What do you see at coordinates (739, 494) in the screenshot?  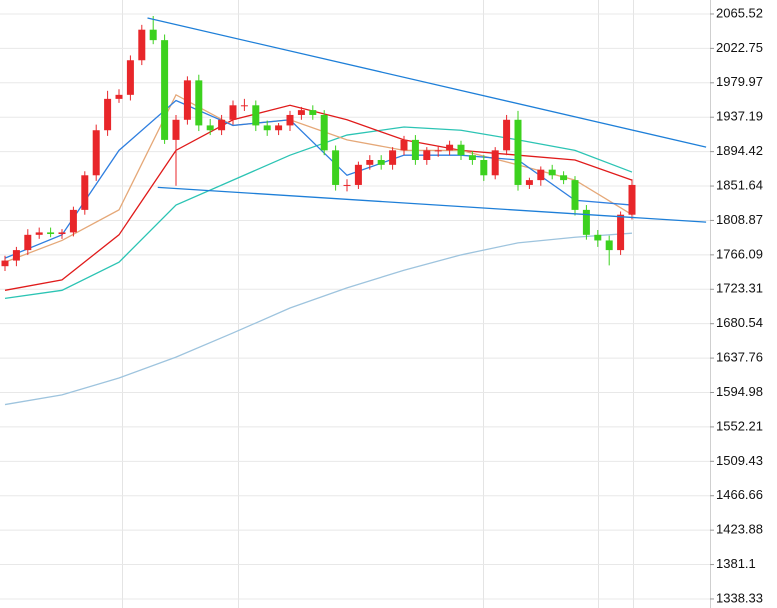 I see `y-tick-label: 1466.66` at bounding box center [739, 494].